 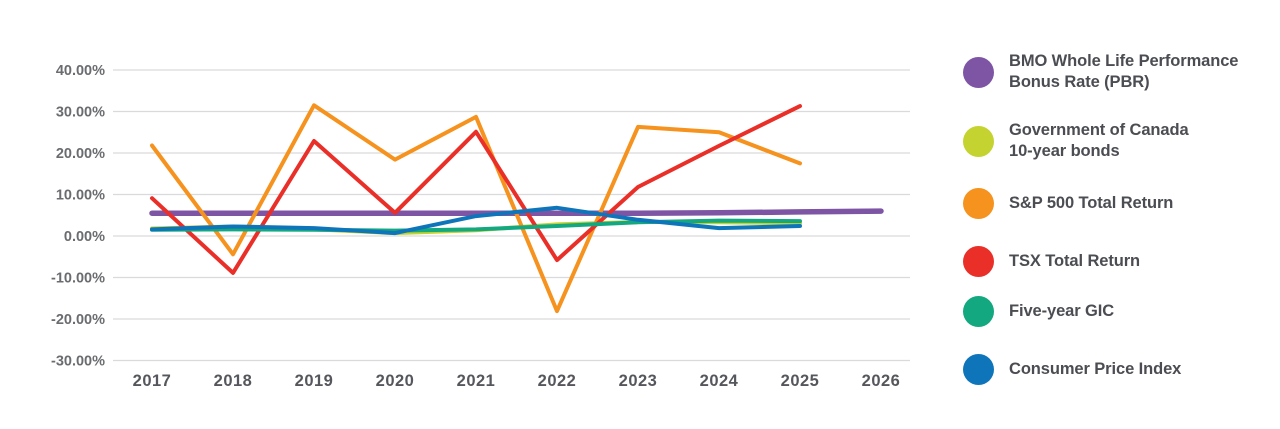 I want to click on legend-item-sp500: S&P 500 Total Return, so click(x=1068, y=203).